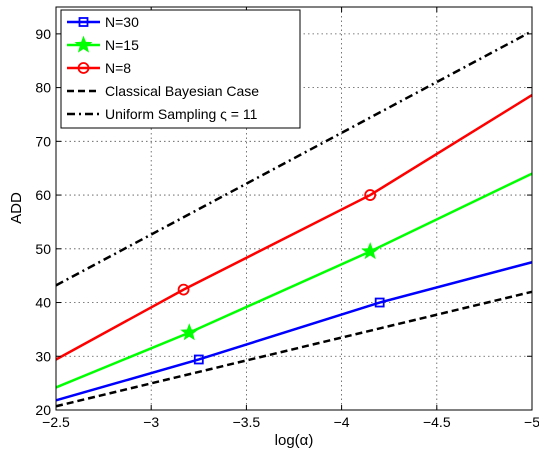 The height and width of the screenshot is (451, 539). What do you see at coordinates (437, 422) in the screenshot?
I see `x-tick-label: −4.5` at bounding box center [437, 422].